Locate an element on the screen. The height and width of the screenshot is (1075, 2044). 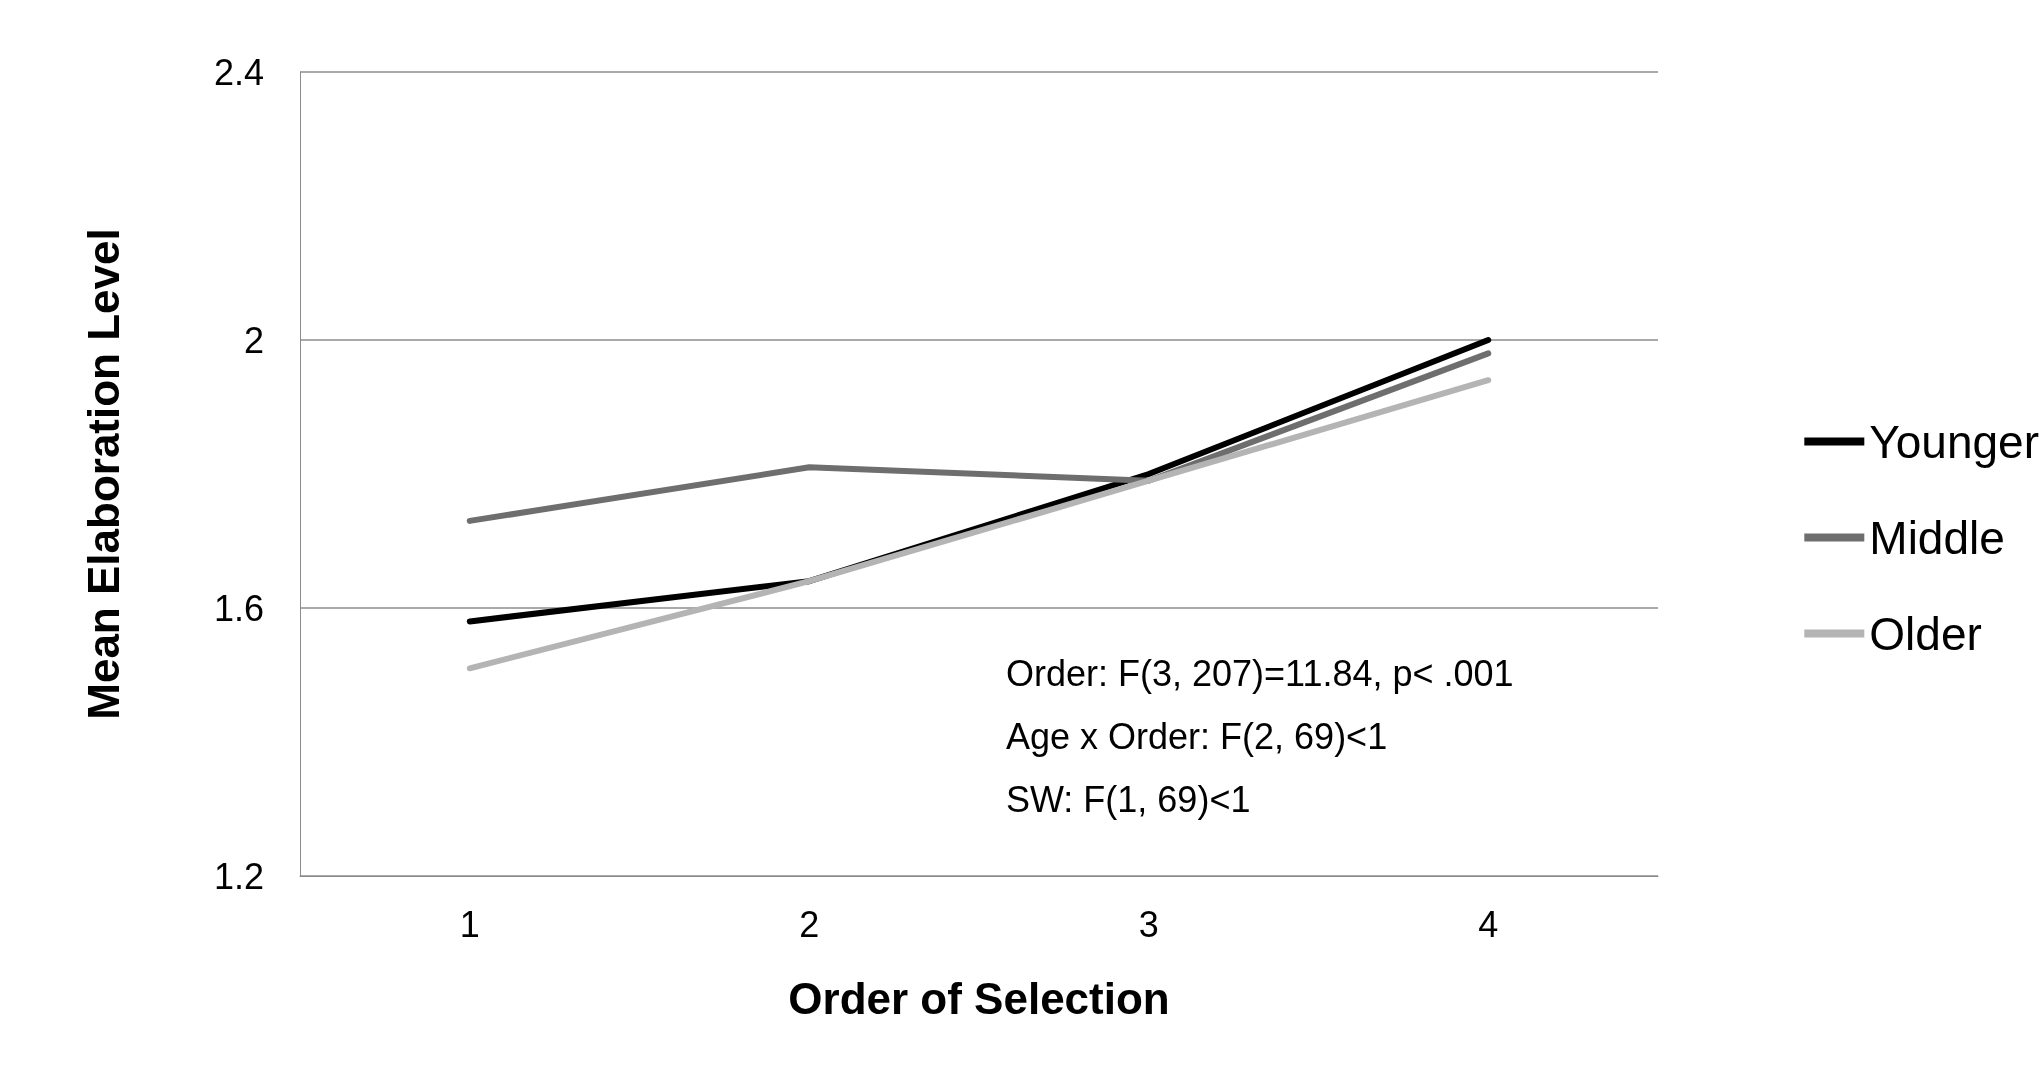
legend-label: Older is located at coordinates (1925, 633).